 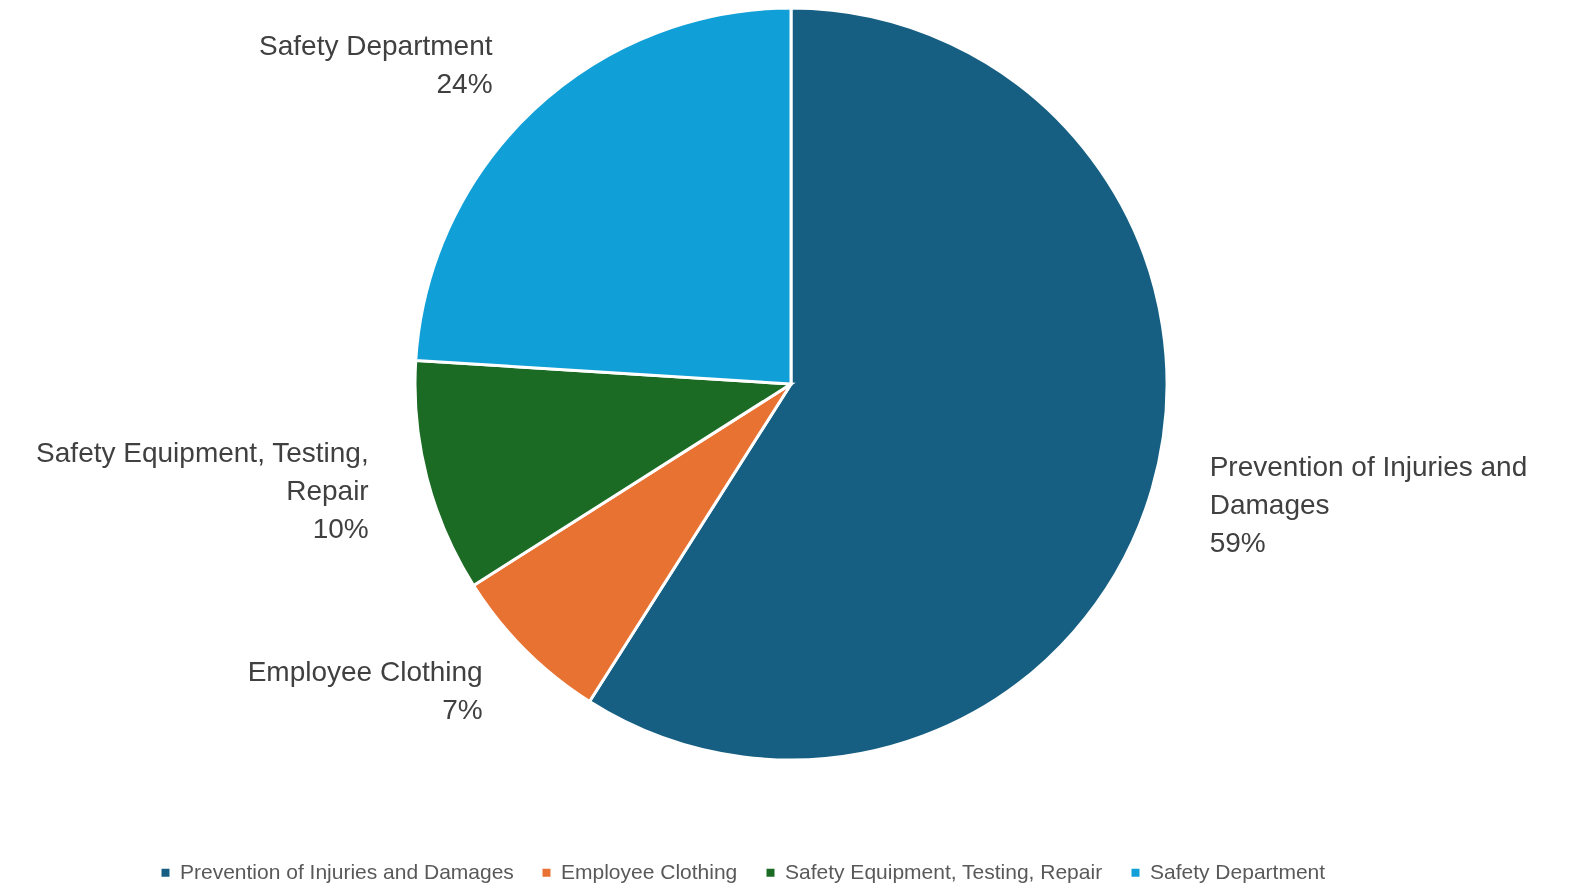 What do you see at coordinates (649, 871) in the screenshot?
I see `legend-label: Employee Clothing` at bounding box center [649, 871].